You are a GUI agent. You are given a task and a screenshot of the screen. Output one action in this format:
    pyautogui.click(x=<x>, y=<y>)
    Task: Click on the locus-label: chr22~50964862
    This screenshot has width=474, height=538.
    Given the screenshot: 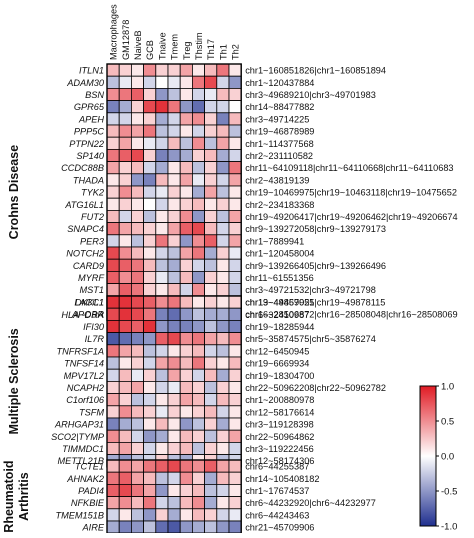 What is the action you would take?
    pyautogui.click(x=279, y=437)
    